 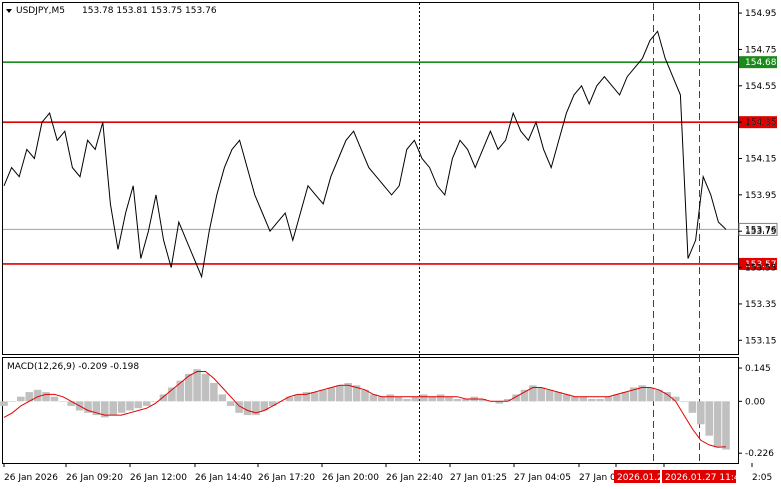 I want to click on macd-signal-line, so click(x=365, y=409).